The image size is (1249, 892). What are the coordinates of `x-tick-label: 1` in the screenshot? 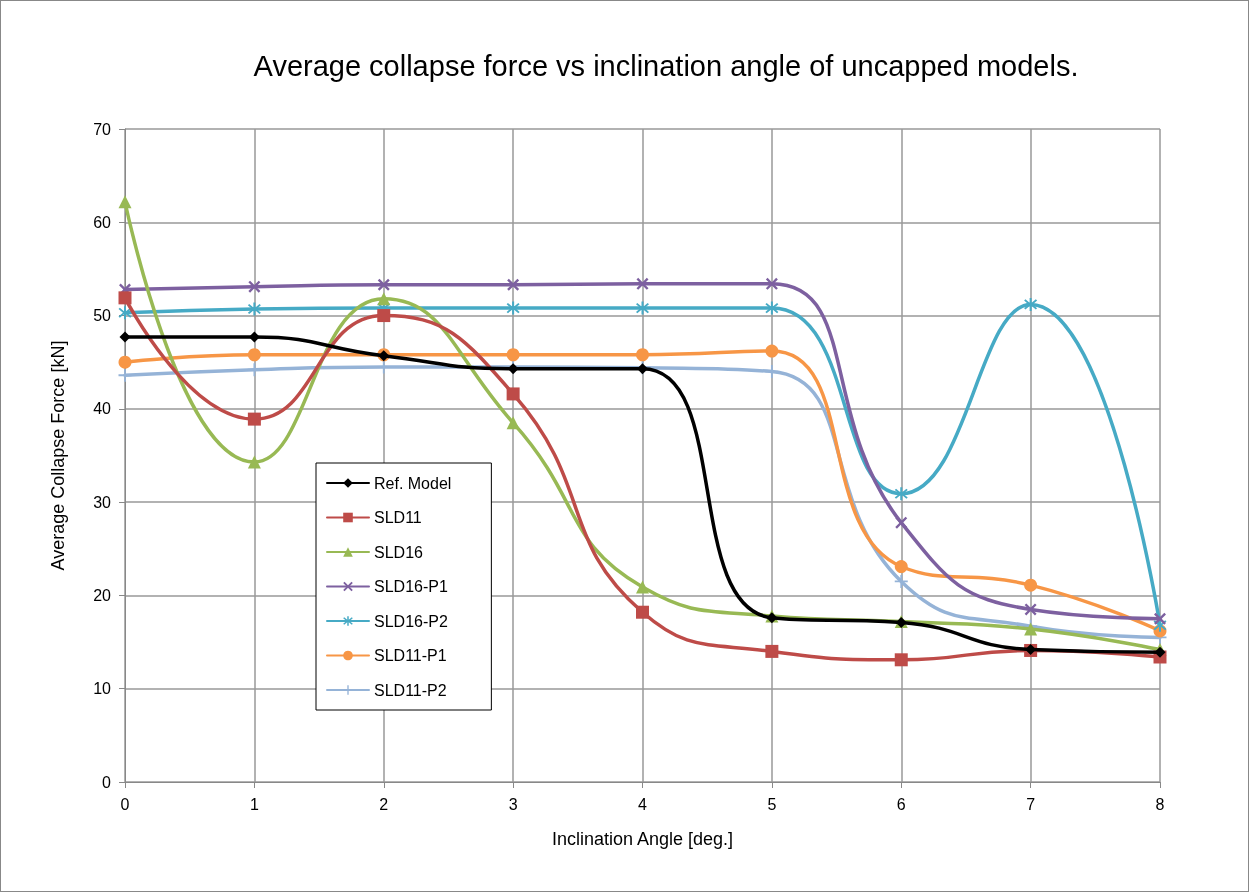 It's located at (254, 804).